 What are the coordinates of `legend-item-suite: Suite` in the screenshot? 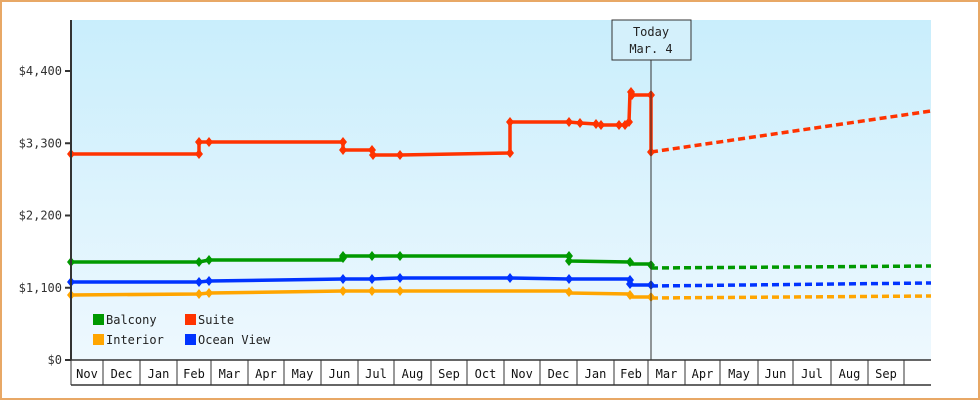 It's located at (209, 320).